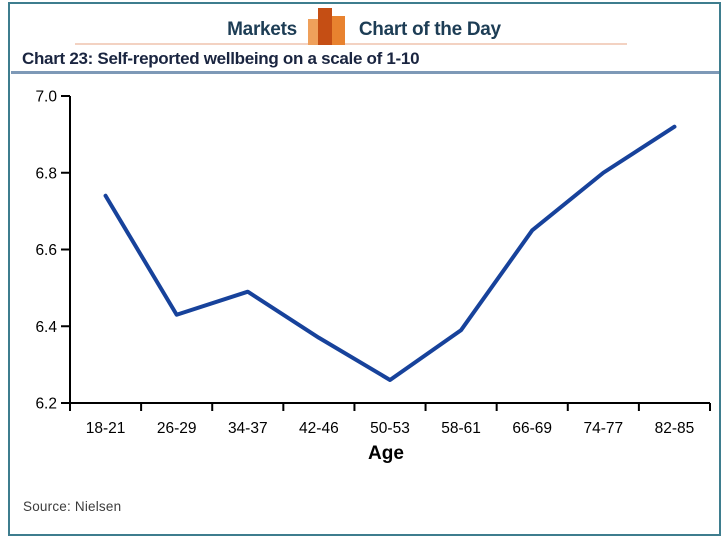 This screenshot has width=728, height=546. What do you see at coordinates (675, 428) in the screenshot?
I see `x-axis-tick-label: 82-85` at bounding box center [675, 428].